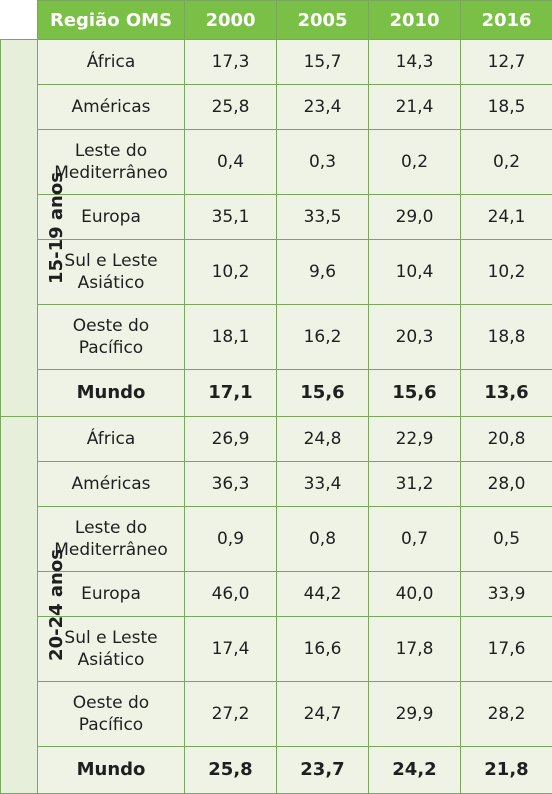  What do you see at coordinates (57, 228) in the screenshot?
I see `age-group-label: 15-19 anos` at bounding box center [57, 228].